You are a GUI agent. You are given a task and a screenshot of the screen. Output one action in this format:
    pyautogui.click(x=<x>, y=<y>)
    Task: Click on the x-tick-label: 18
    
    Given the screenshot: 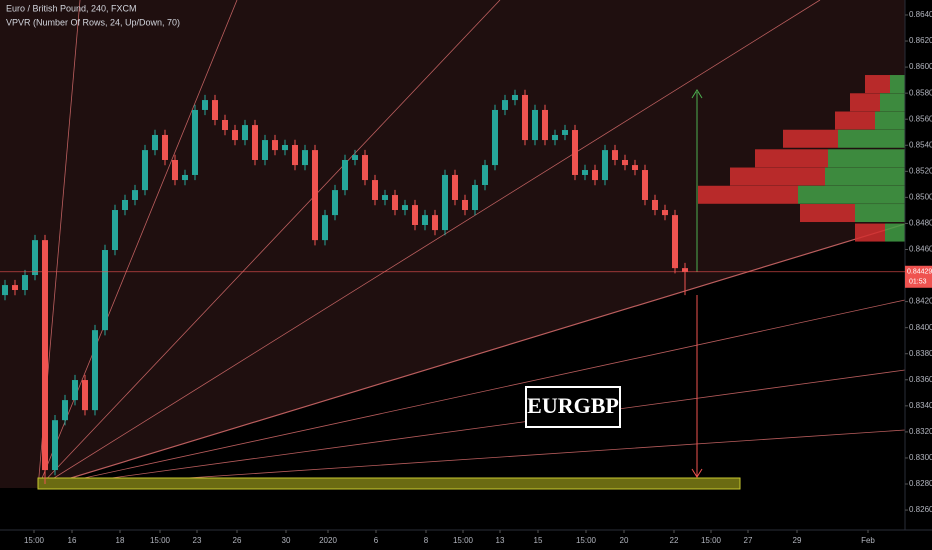 What is the action you would take?
    pyautogui.click(x=120, y=540)
    